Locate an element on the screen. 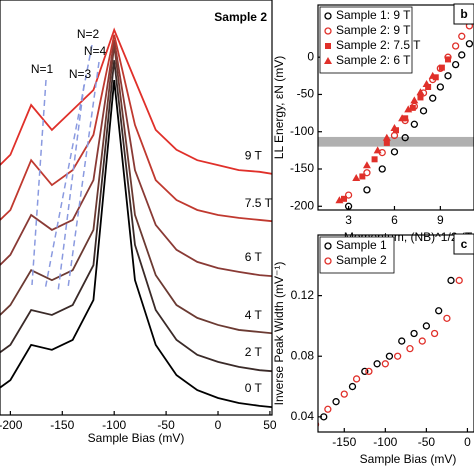 This screenshot has width=474, height=474. y-tick-label: 0 is located at coordinates (310, 56).